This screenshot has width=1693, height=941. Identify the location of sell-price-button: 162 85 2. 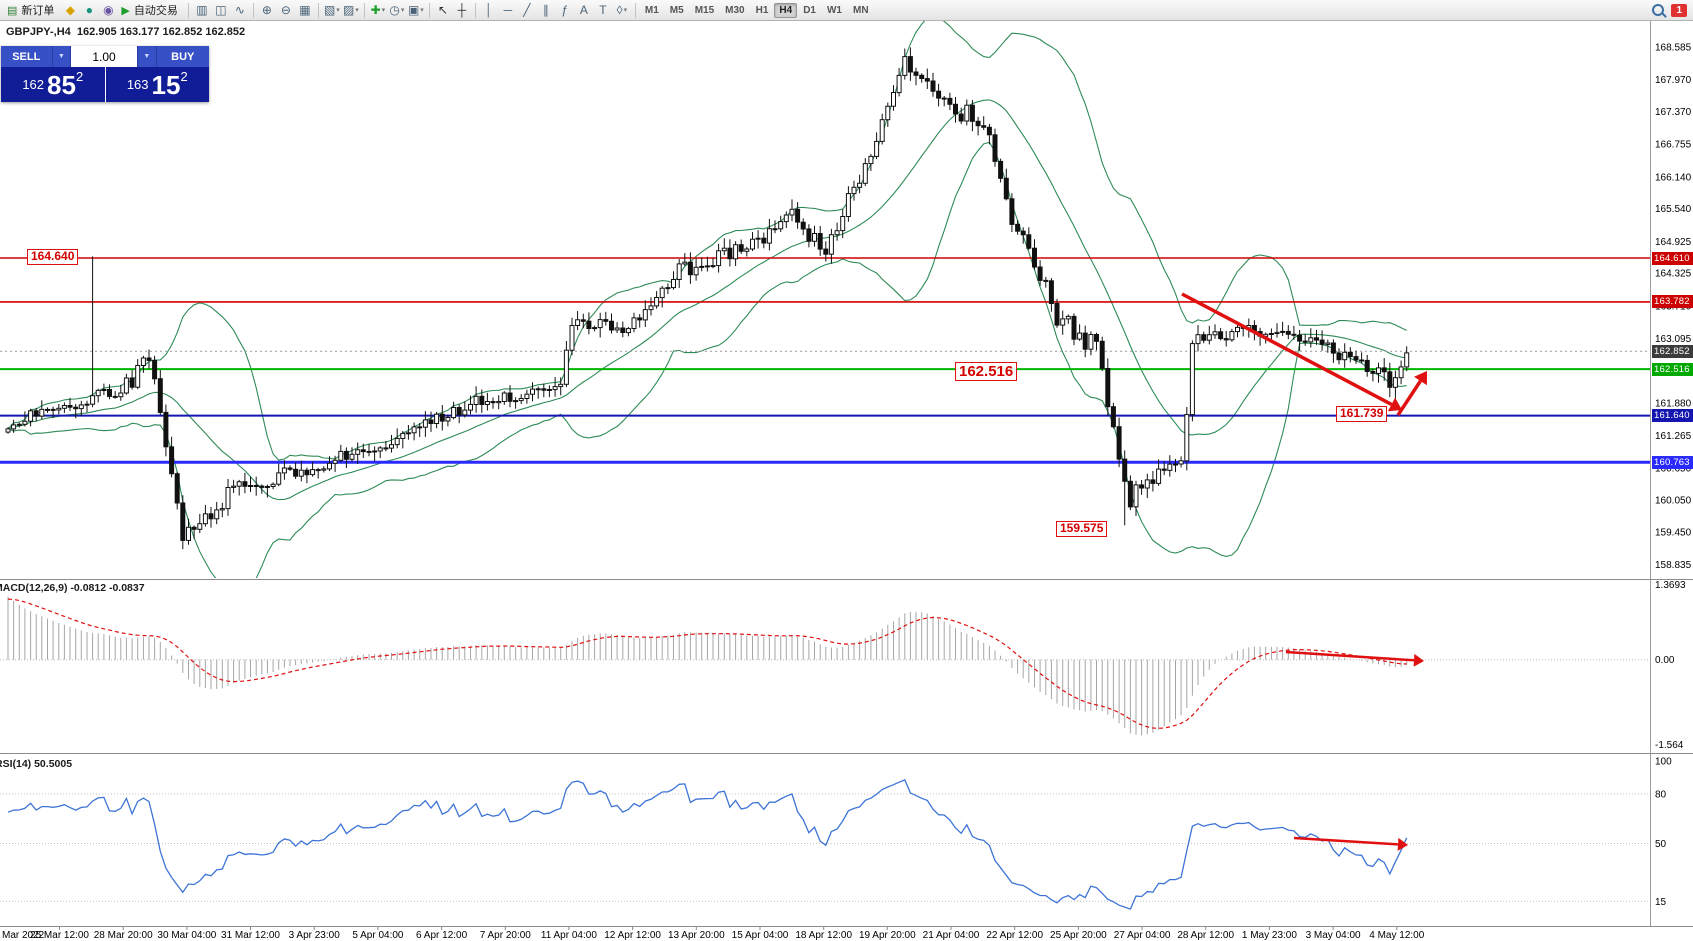
(53, 84).